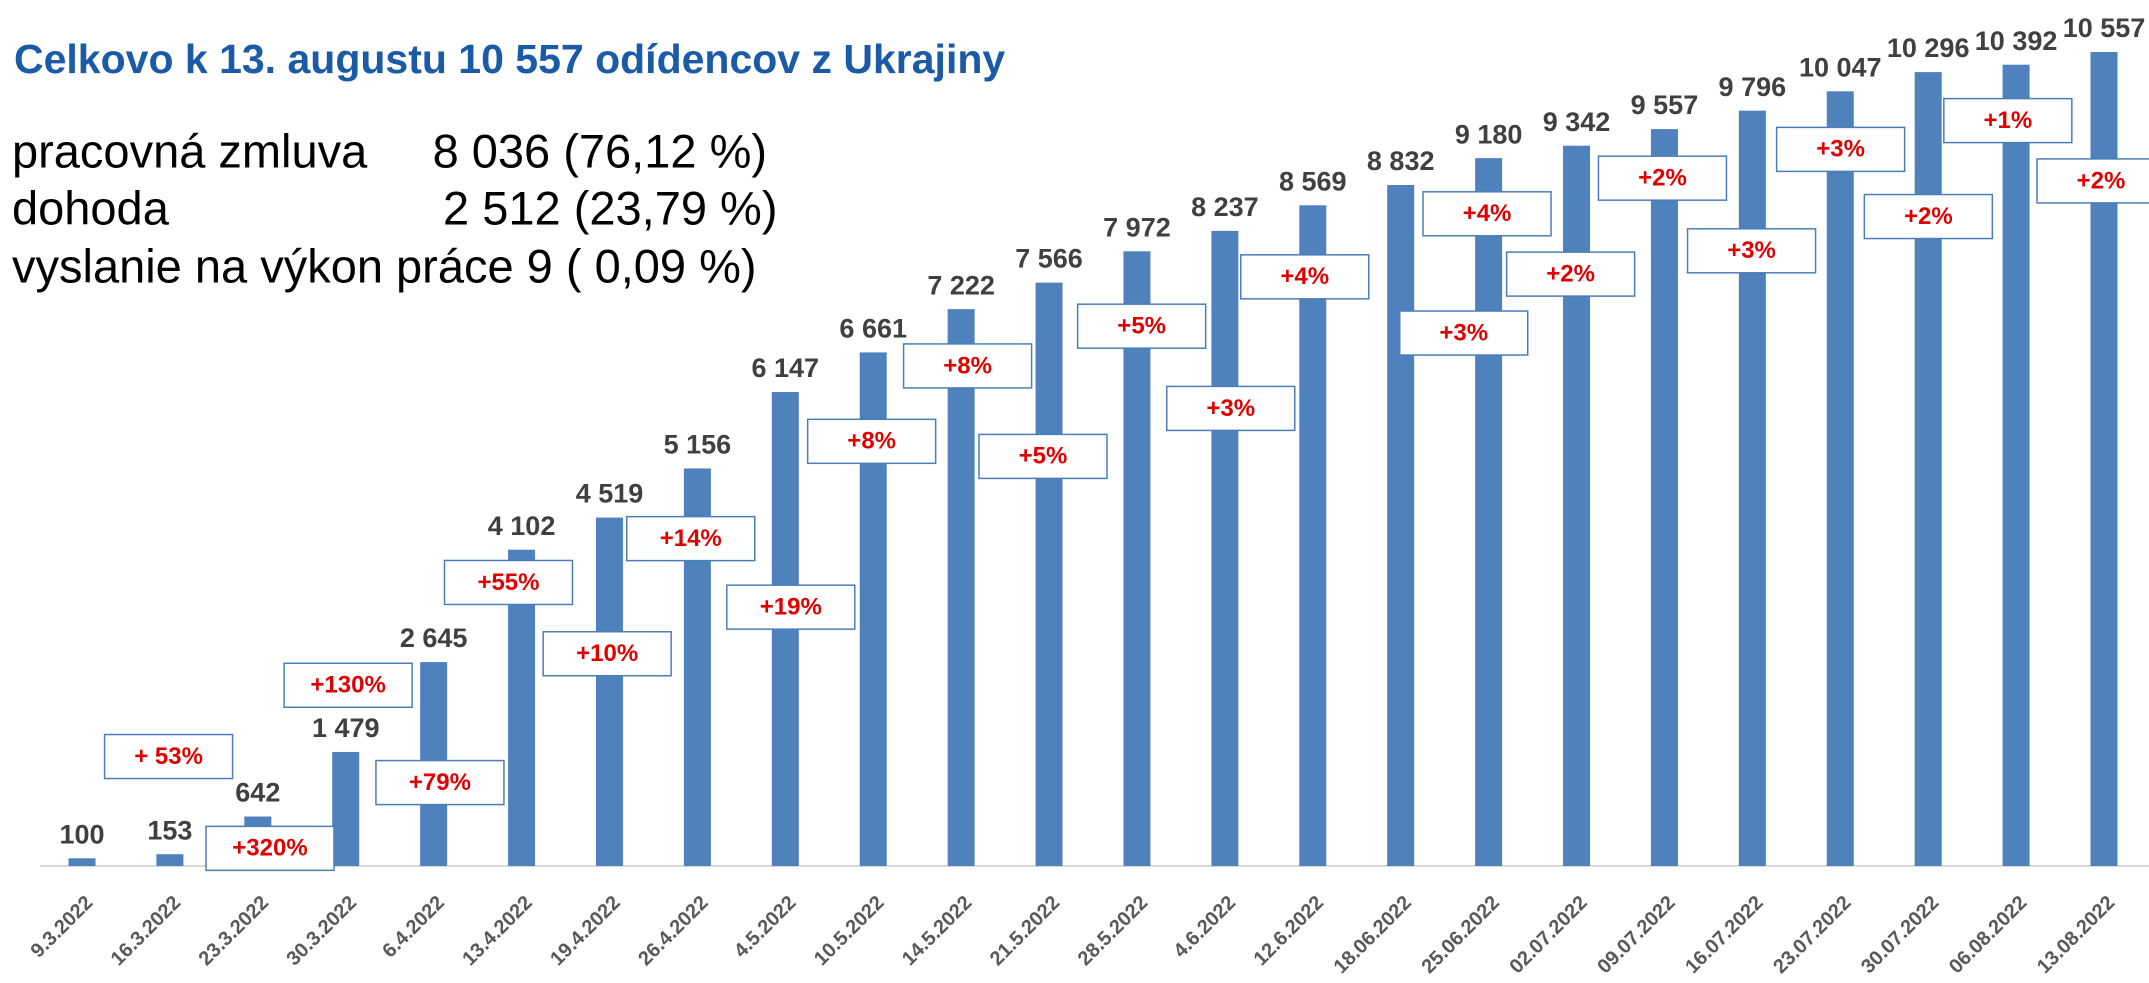  I want to click on value-label: 100, so click(81, 834).